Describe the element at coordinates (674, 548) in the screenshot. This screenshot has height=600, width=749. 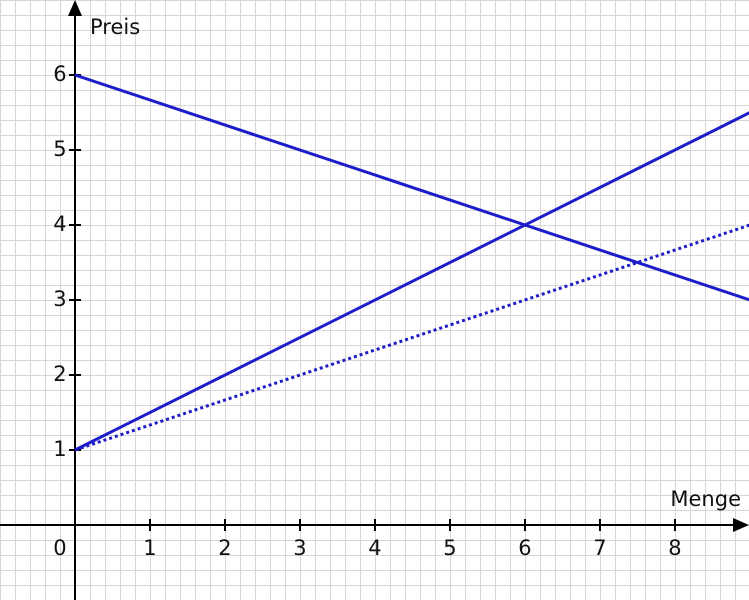
I see `x-tick-label: 8` at that location.